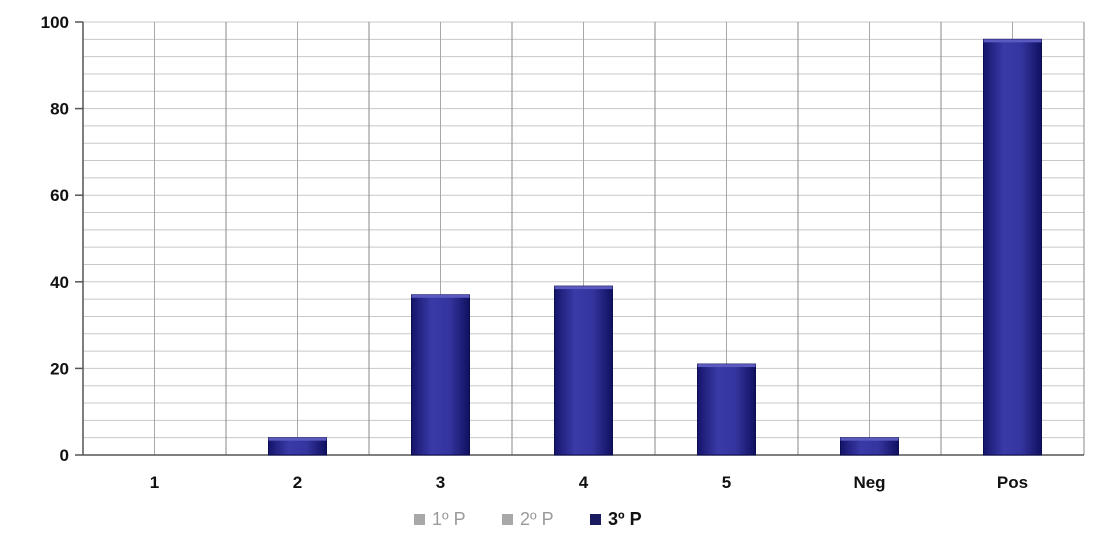 The height and width of the screenshot is (536, 1094). What do you see at coordinates (869, 482) in the screenshot?
I see `x-tick-label: Neg` at bounding box center [869, 482].